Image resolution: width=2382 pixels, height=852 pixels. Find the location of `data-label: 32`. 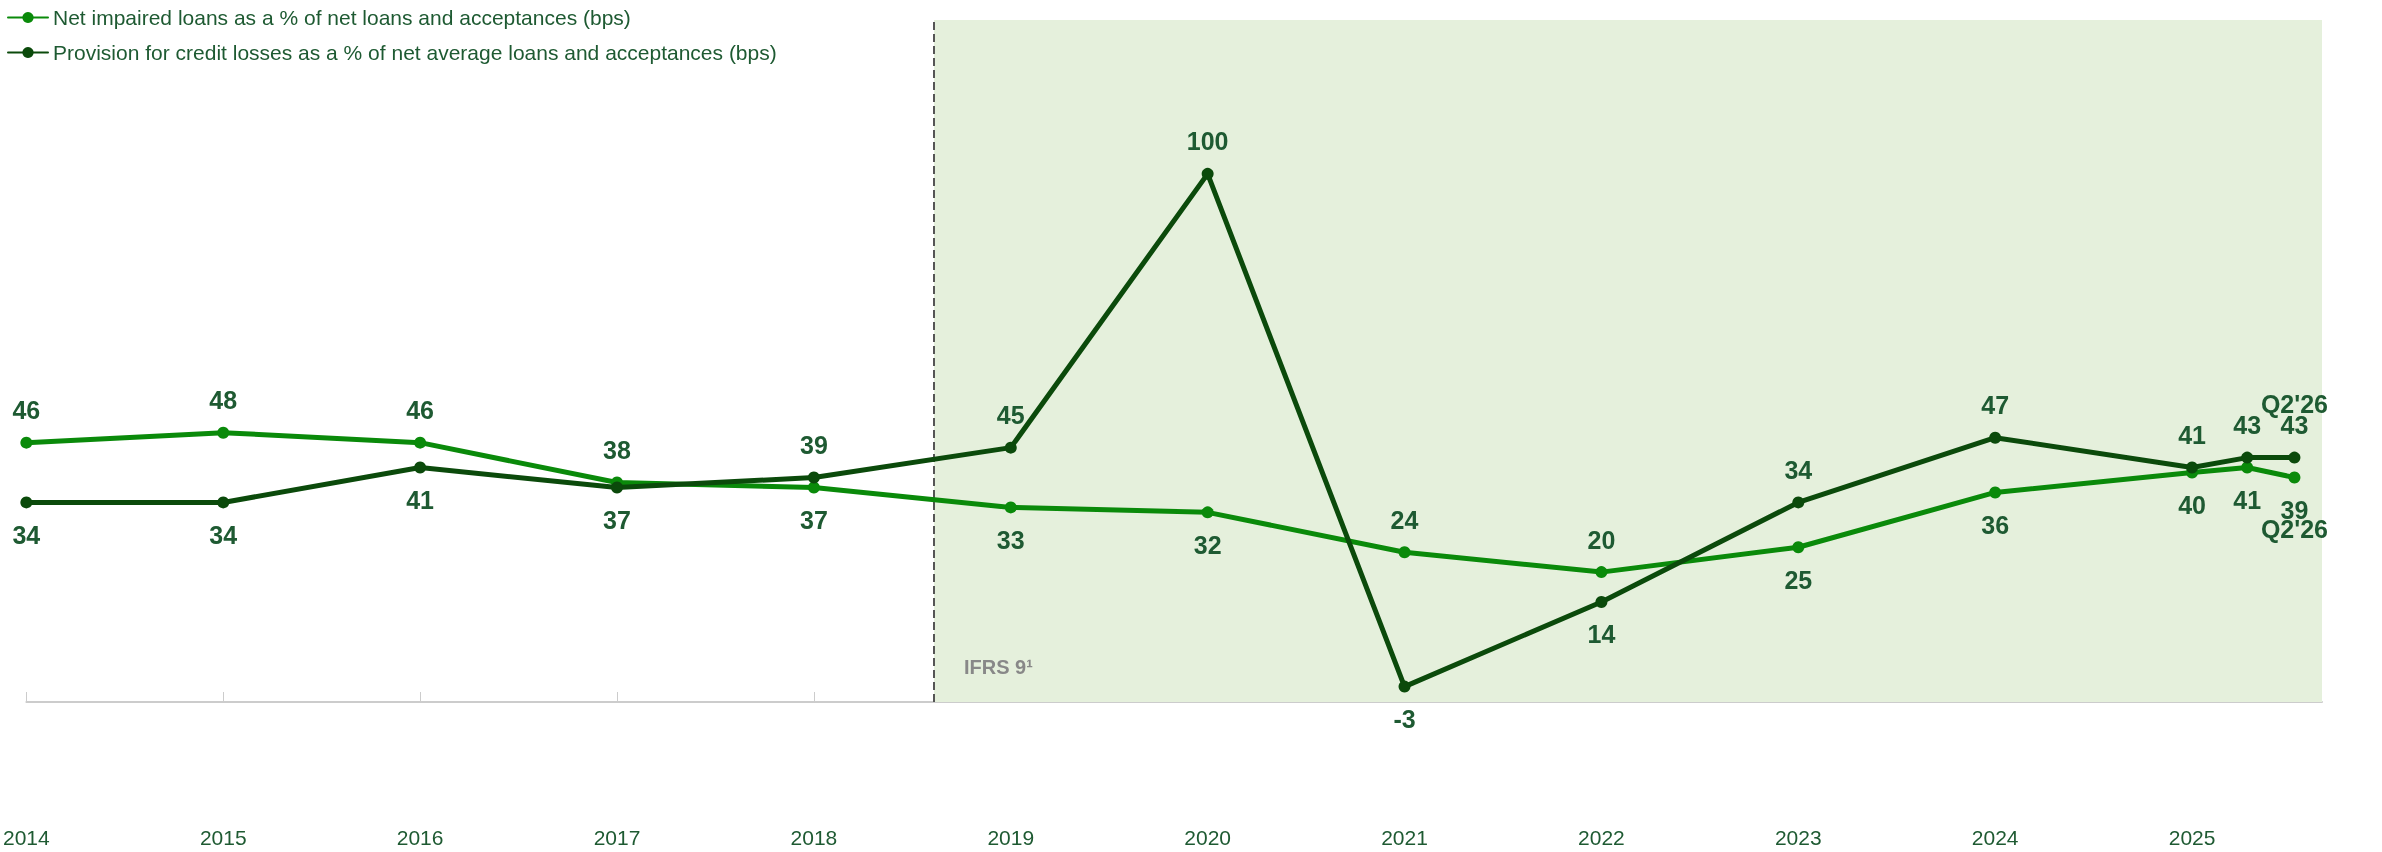

data-label: 32 is located at coordinates (1207, 544).